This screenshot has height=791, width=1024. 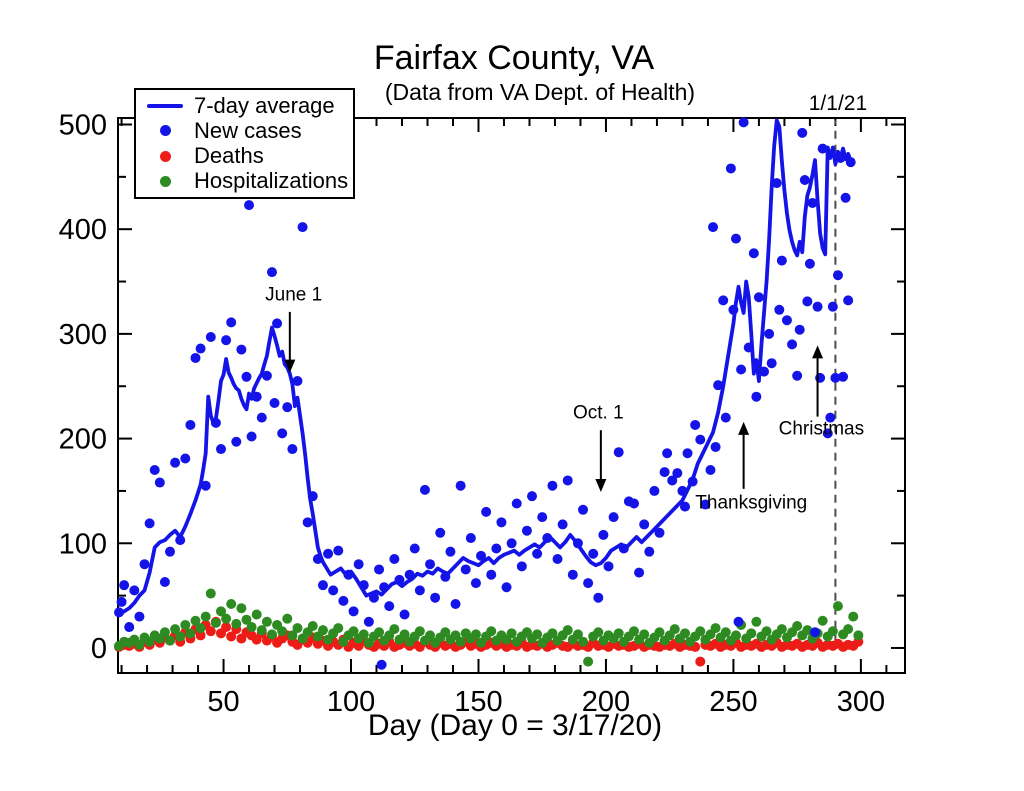 What do you see at coordinates (223, 702) in the screenshot?
I see `x-axis-tick-label: 50` at bounding box center [223, 702].